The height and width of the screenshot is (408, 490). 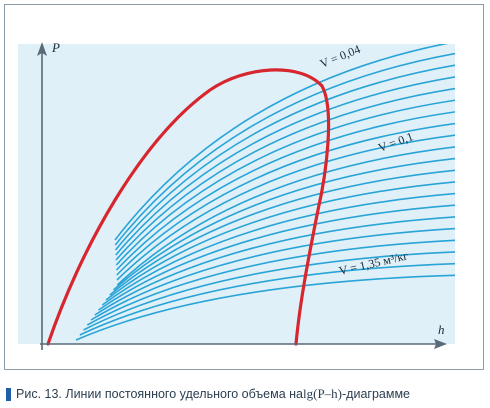 What do you see at coordinates (440, 344) in the screenshot?
I see `x-axis-arrow-icon` at bounding box center [440, 344].